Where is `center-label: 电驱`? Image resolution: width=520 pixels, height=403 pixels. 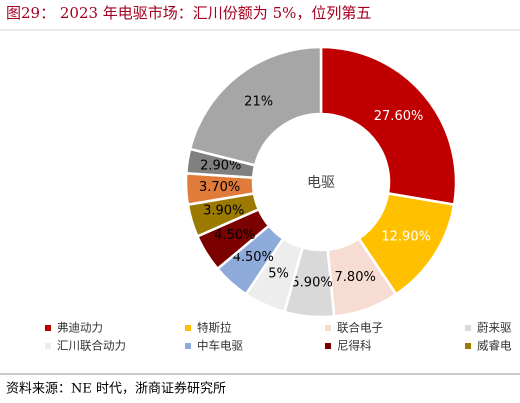 center-label: 电驱 is located at coordinates (321, 183).